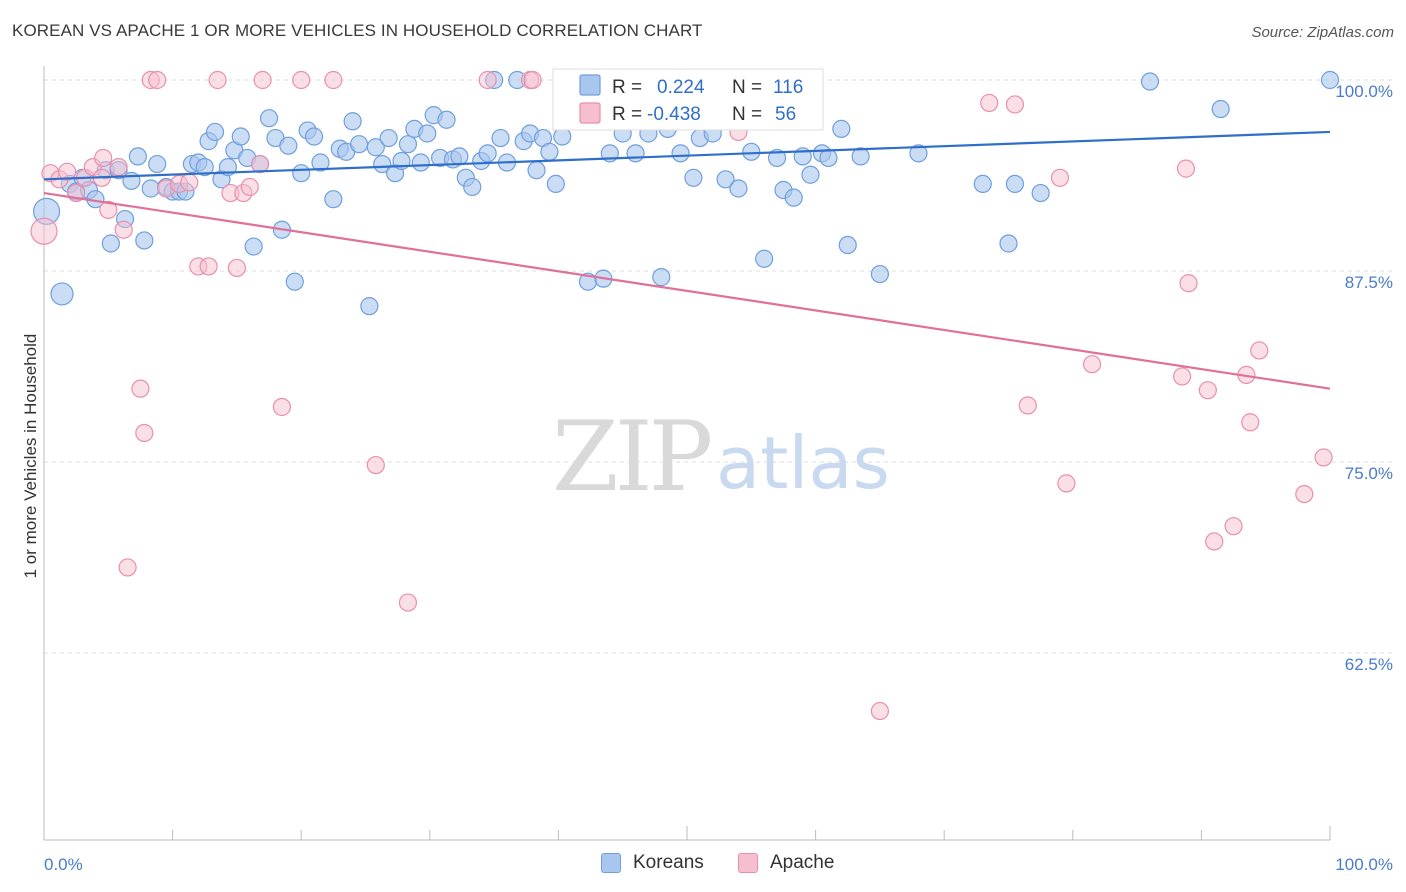 This screenshot has width=1406, height=892. What do you see at coordinates (1364, 91) in the screenshot?
I see `y-tick-label-0: 100.0%` at bounding box center [1364, 91].